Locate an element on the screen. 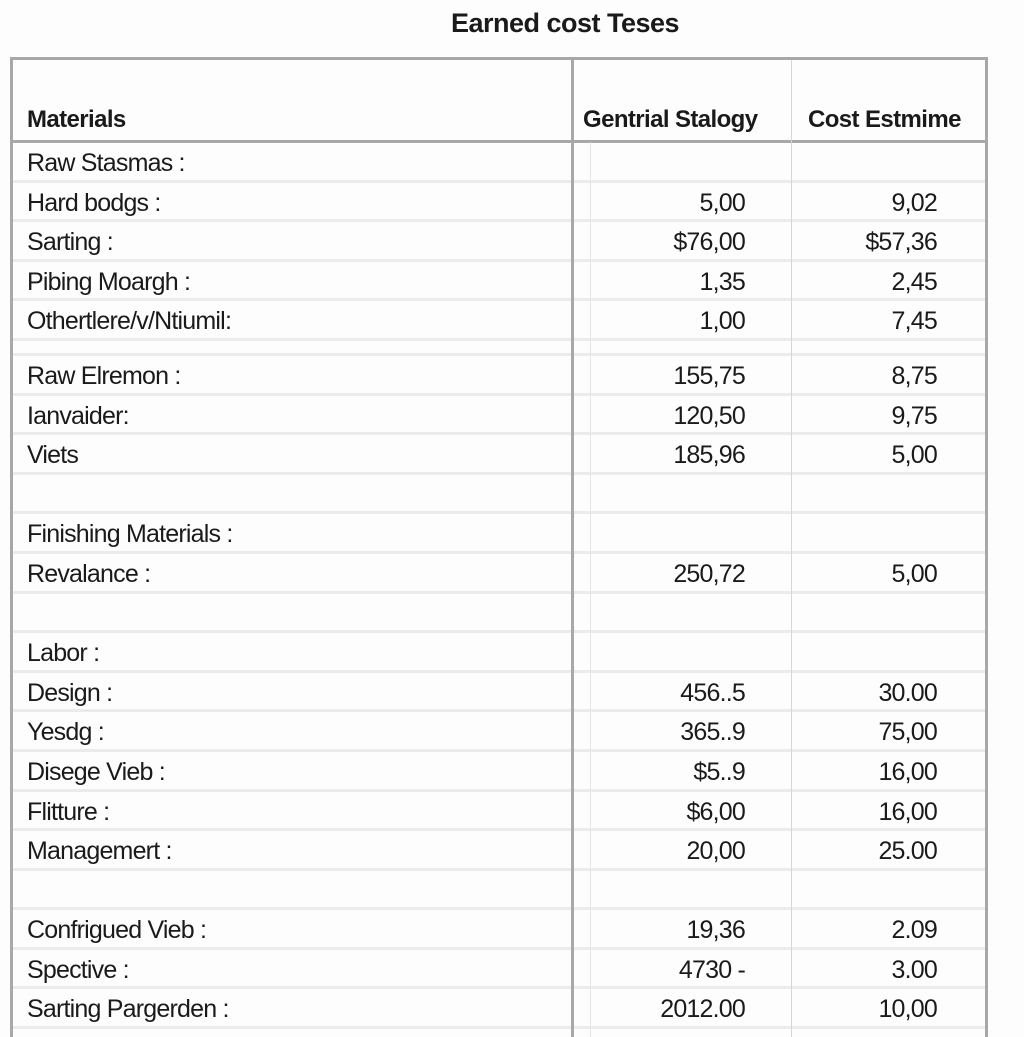 The image size is (1024, 1037). row-label: Yesdg : is located at coordinates (66, 732).